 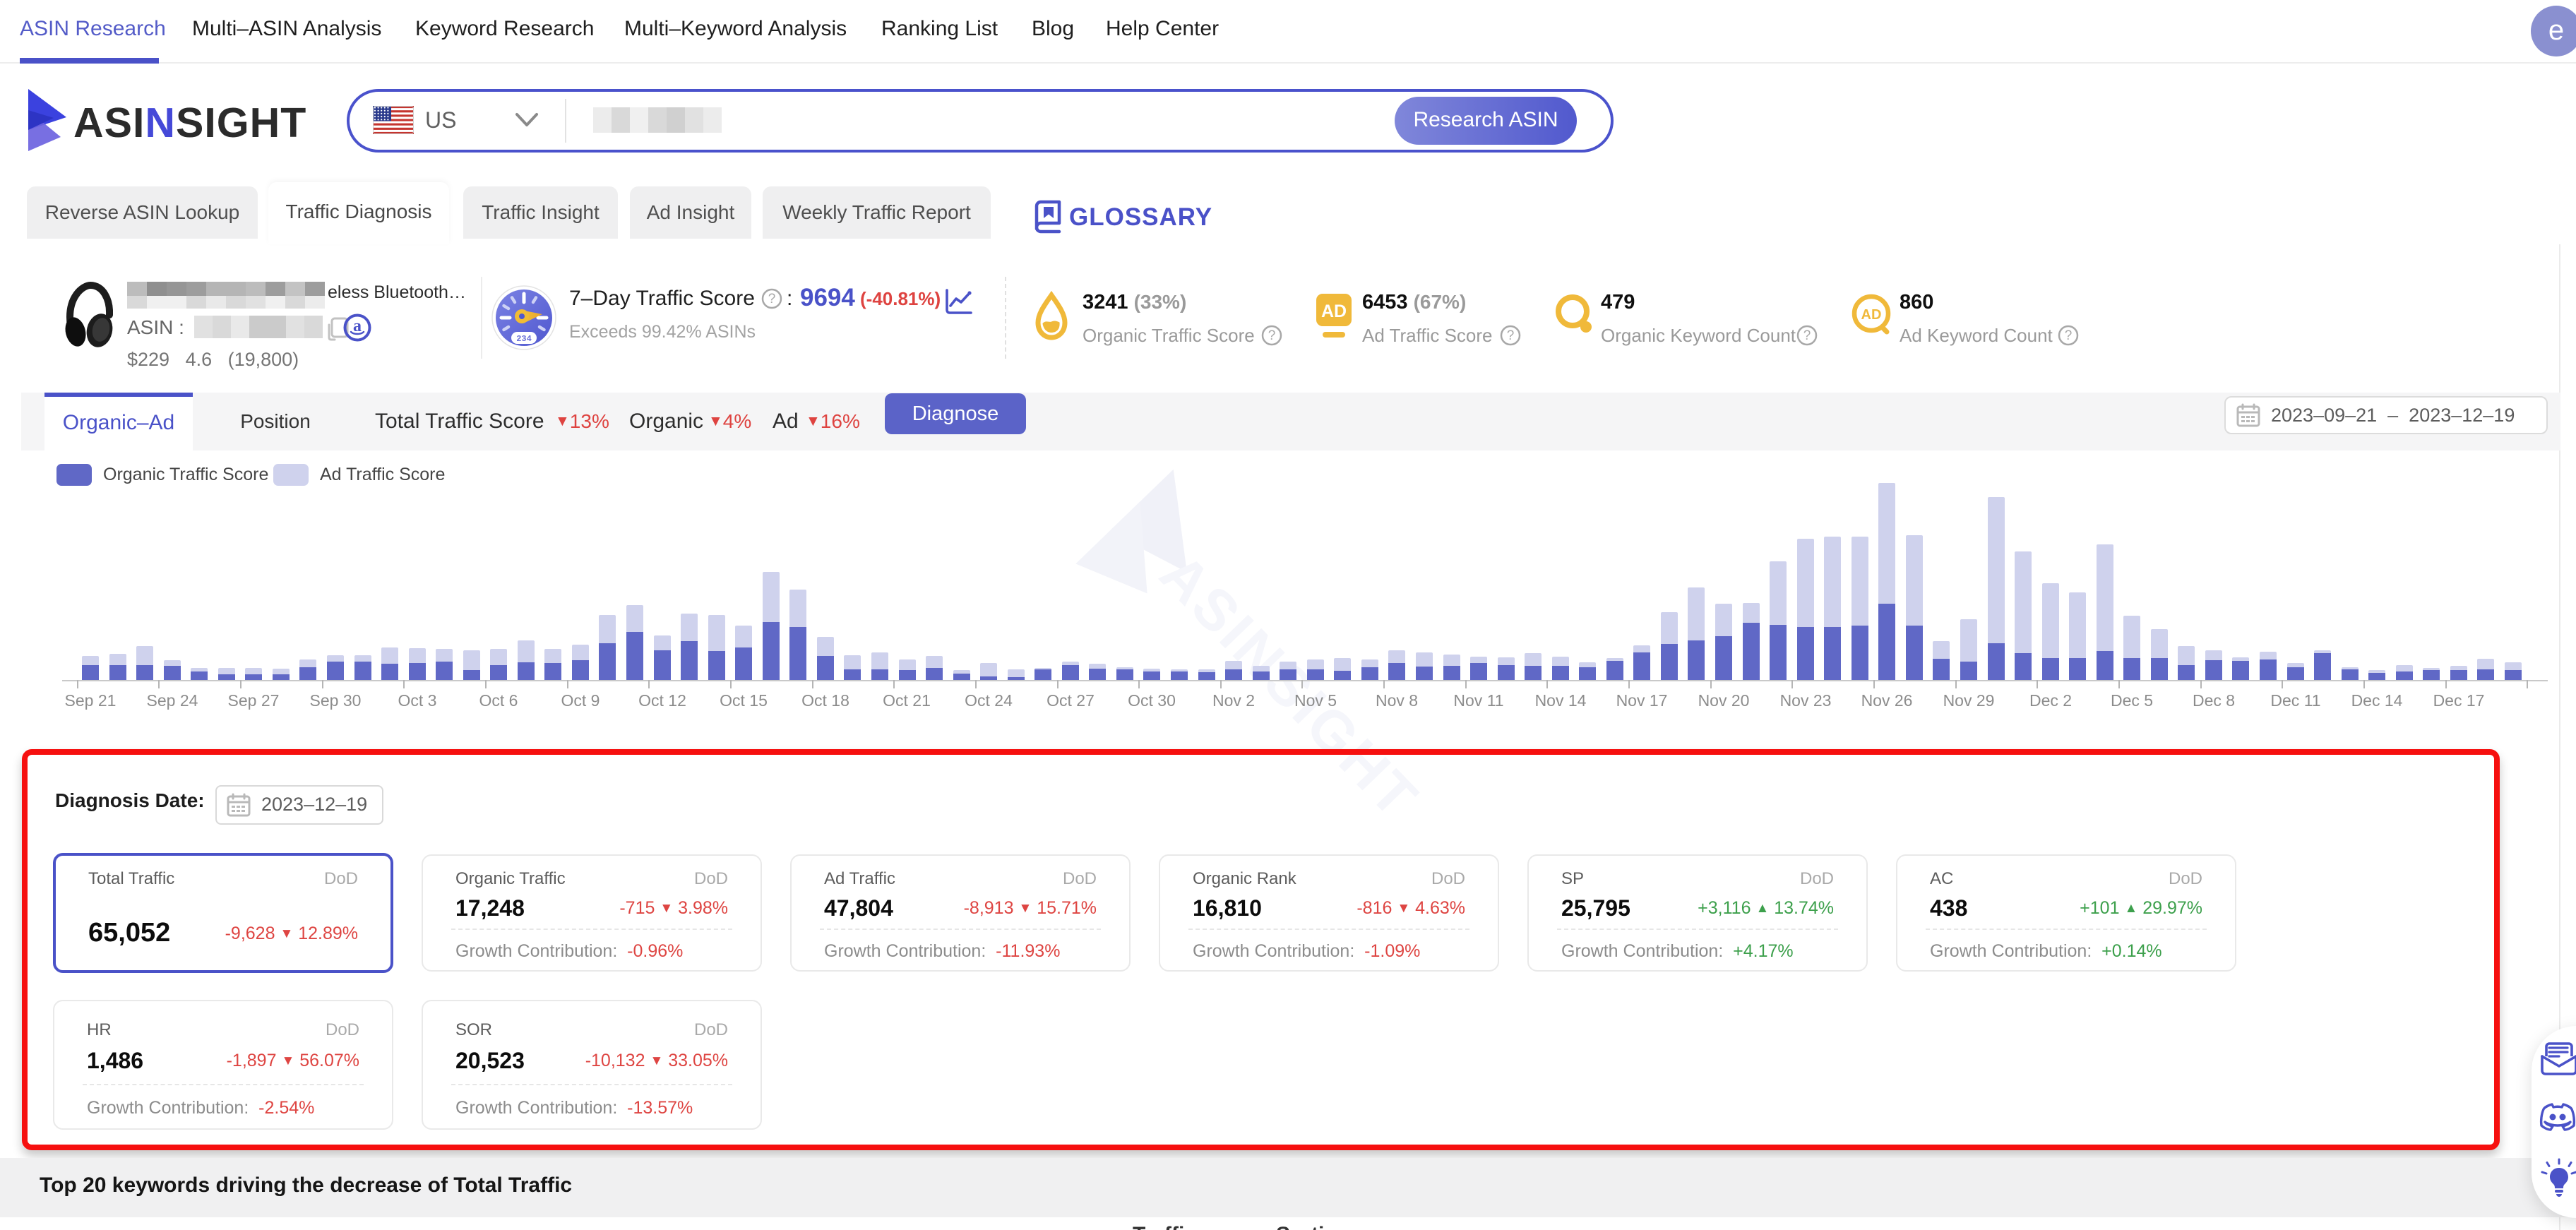 What do you see at coordinates (524, 339) in the screenshot?
I see `svg-text: 234` at bounding box center [524, 339].